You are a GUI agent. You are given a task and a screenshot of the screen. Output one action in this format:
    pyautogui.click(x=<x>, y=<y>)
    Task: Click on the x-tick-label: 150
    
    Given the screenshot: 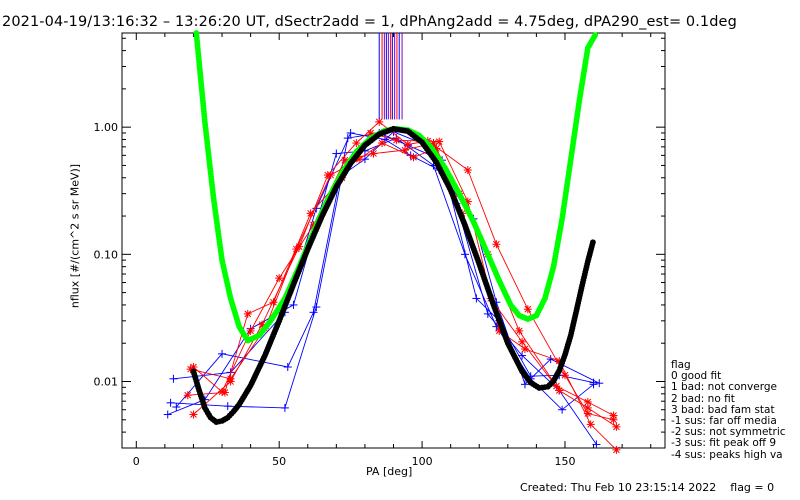 What is the action you would take?
    pyautogui.click(x=564, y=461)
    